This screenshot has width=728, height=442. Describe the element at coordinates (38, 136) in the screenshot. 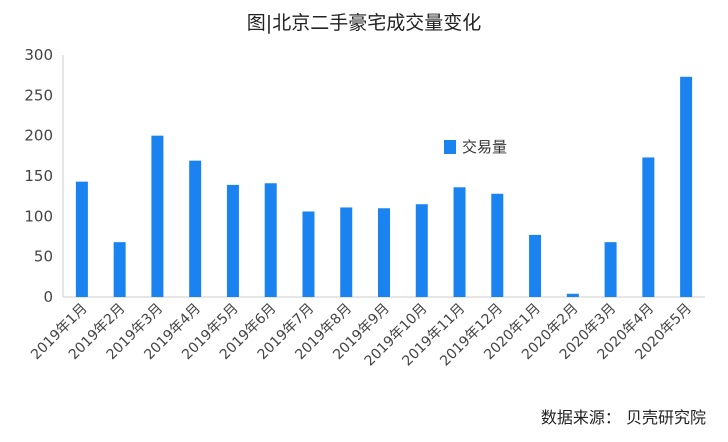

I see `y-tick-label: 200` at that location.